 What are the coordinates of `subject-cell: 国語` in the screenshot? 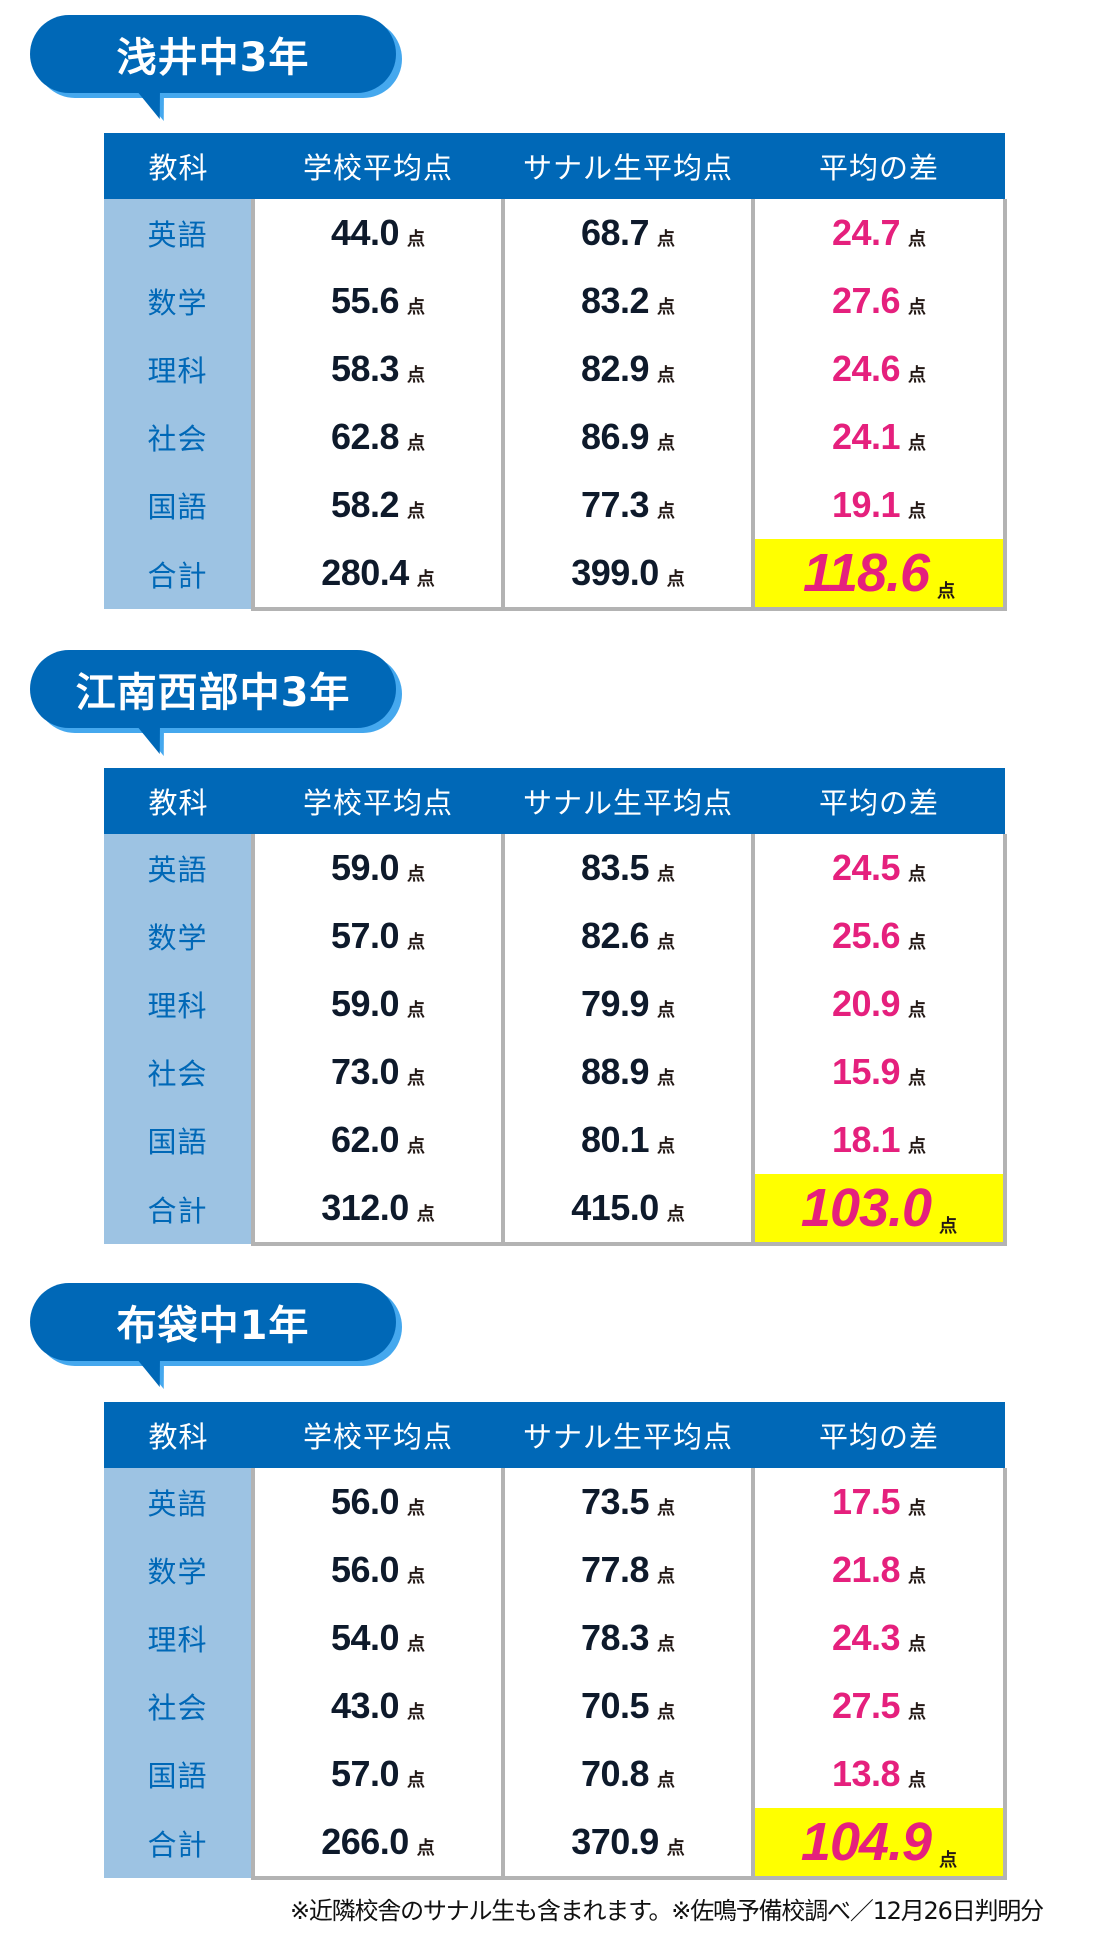 It's located at (178, 1140).